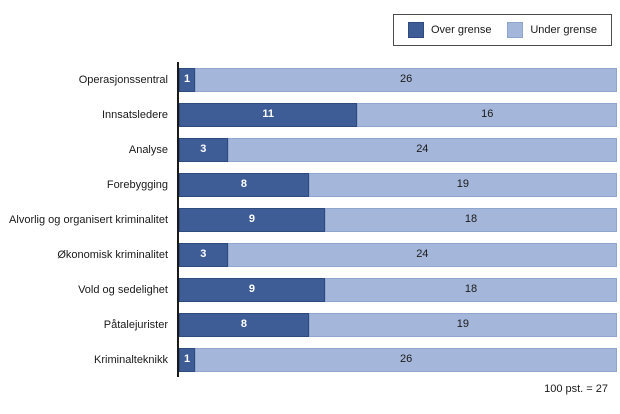  Describe the element at coordinates (563, 30) in the screenshot. I see `legend-label: Under grense` at that location.